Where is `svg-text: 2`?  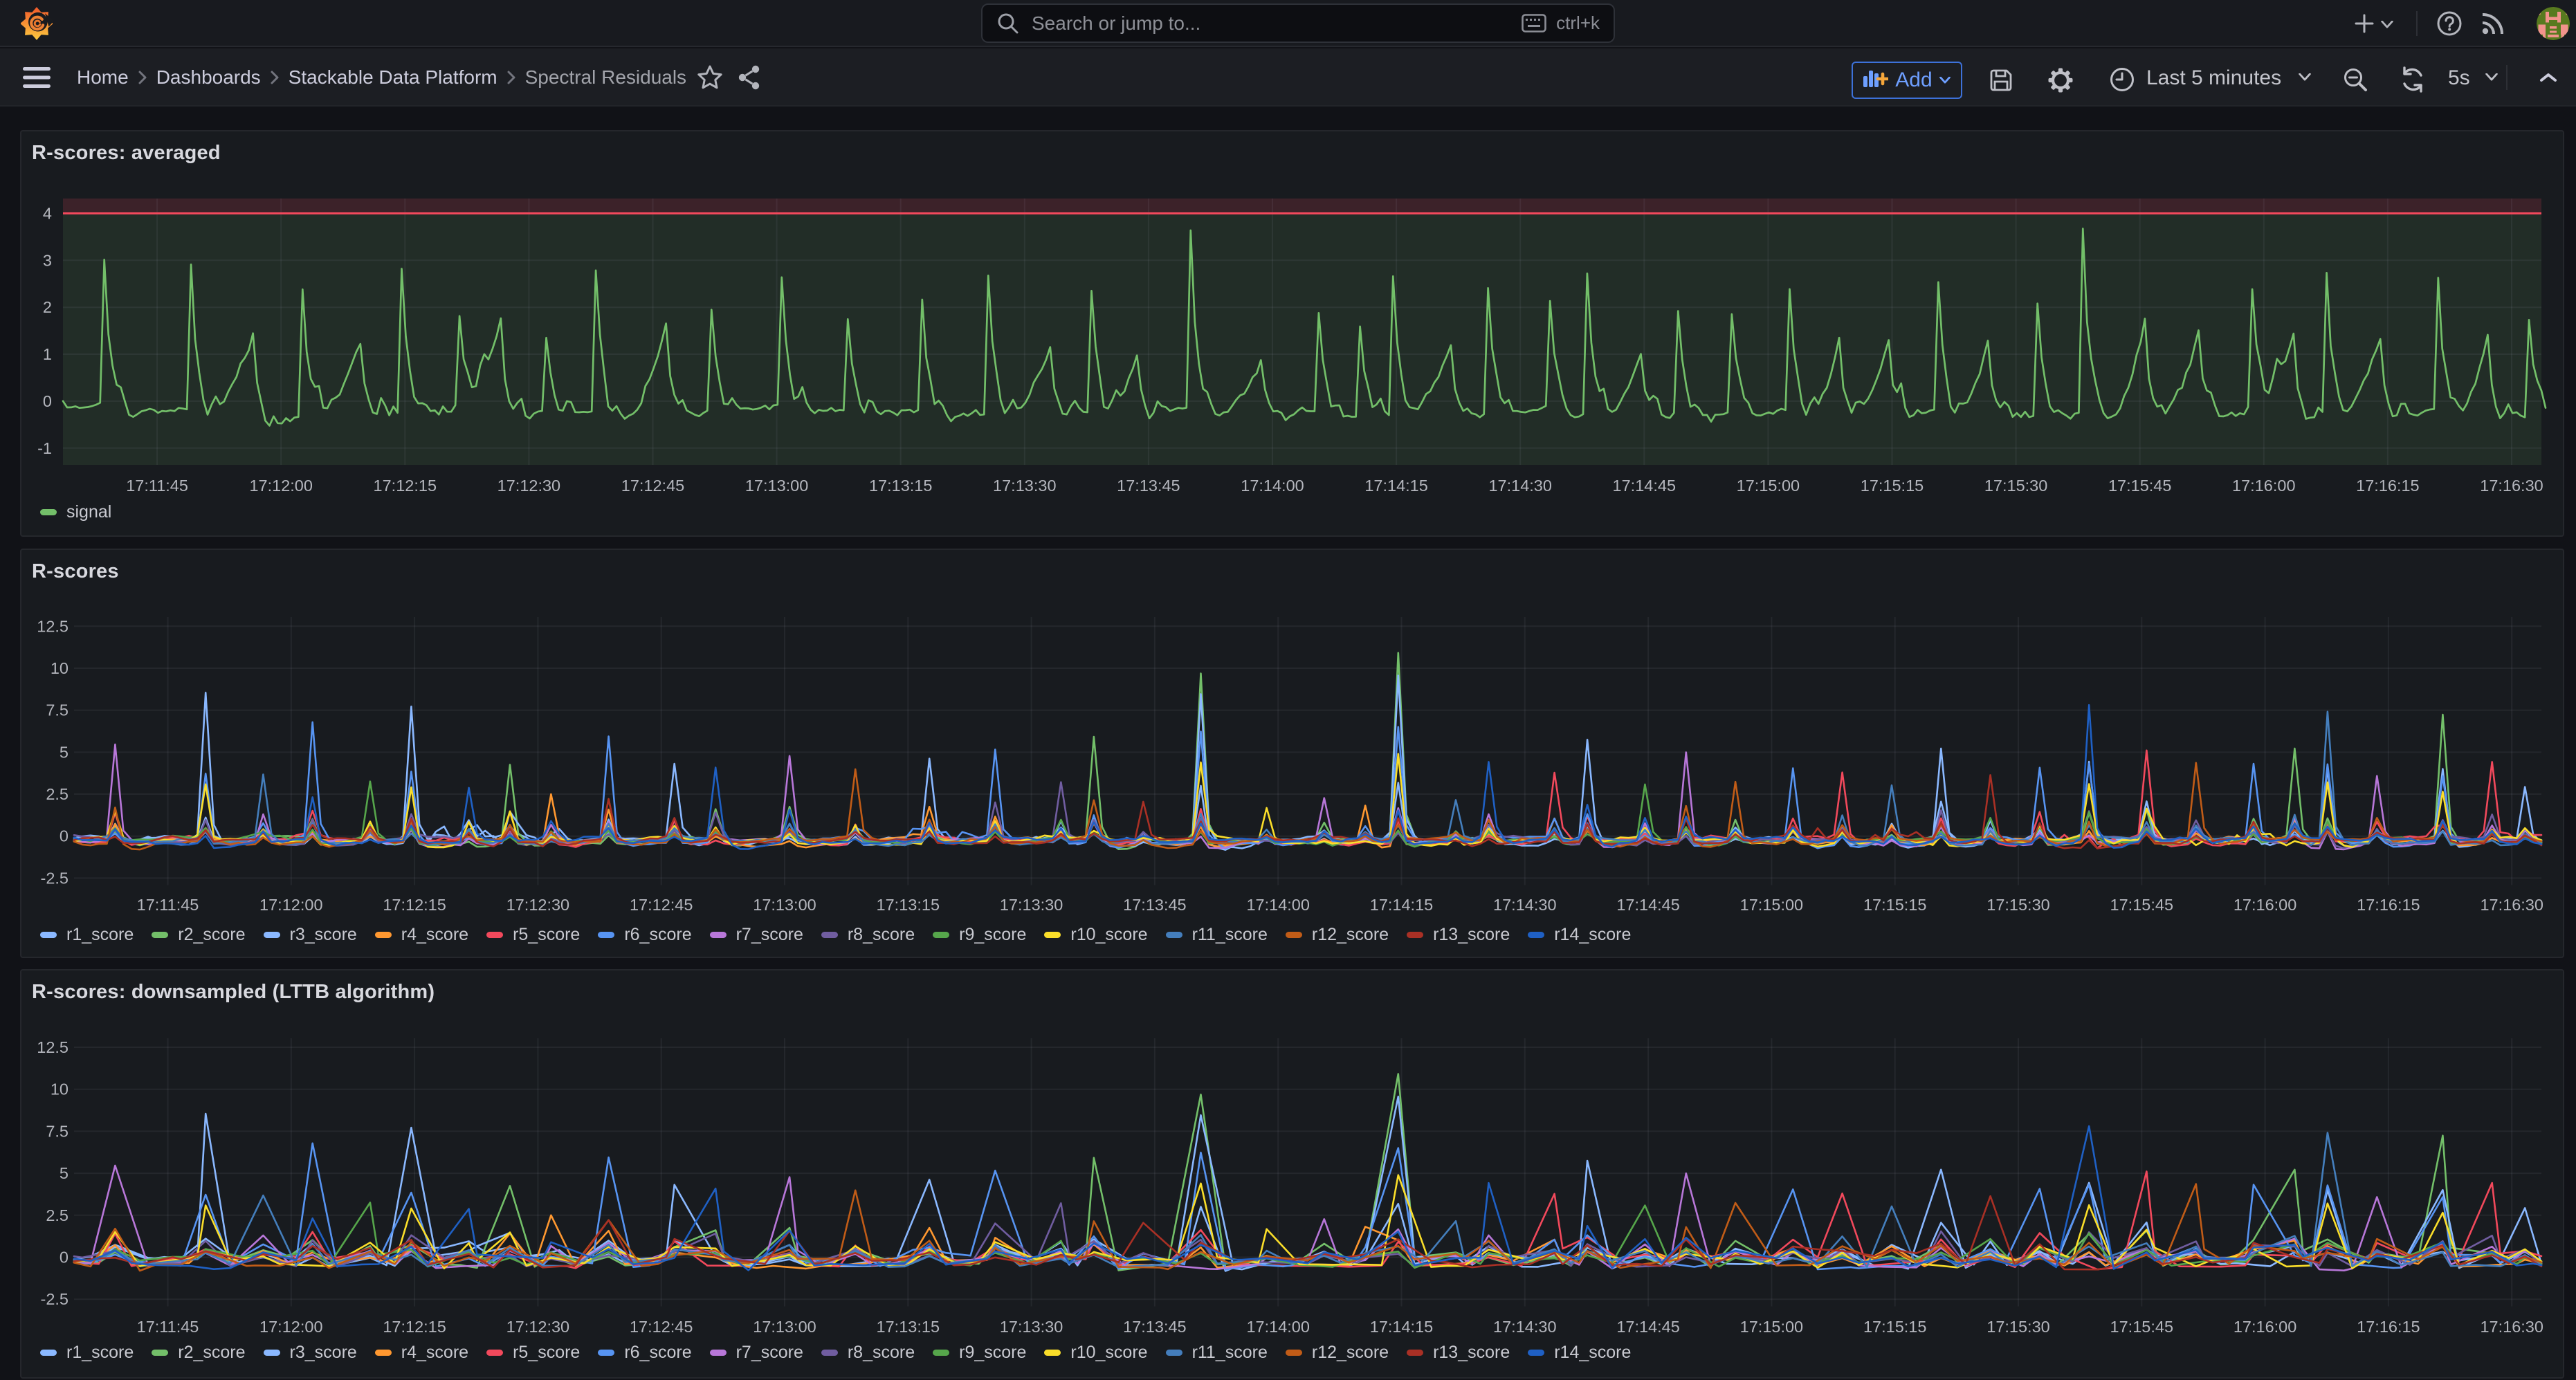
svg-text: 2 is located at coordinates (47, 307).